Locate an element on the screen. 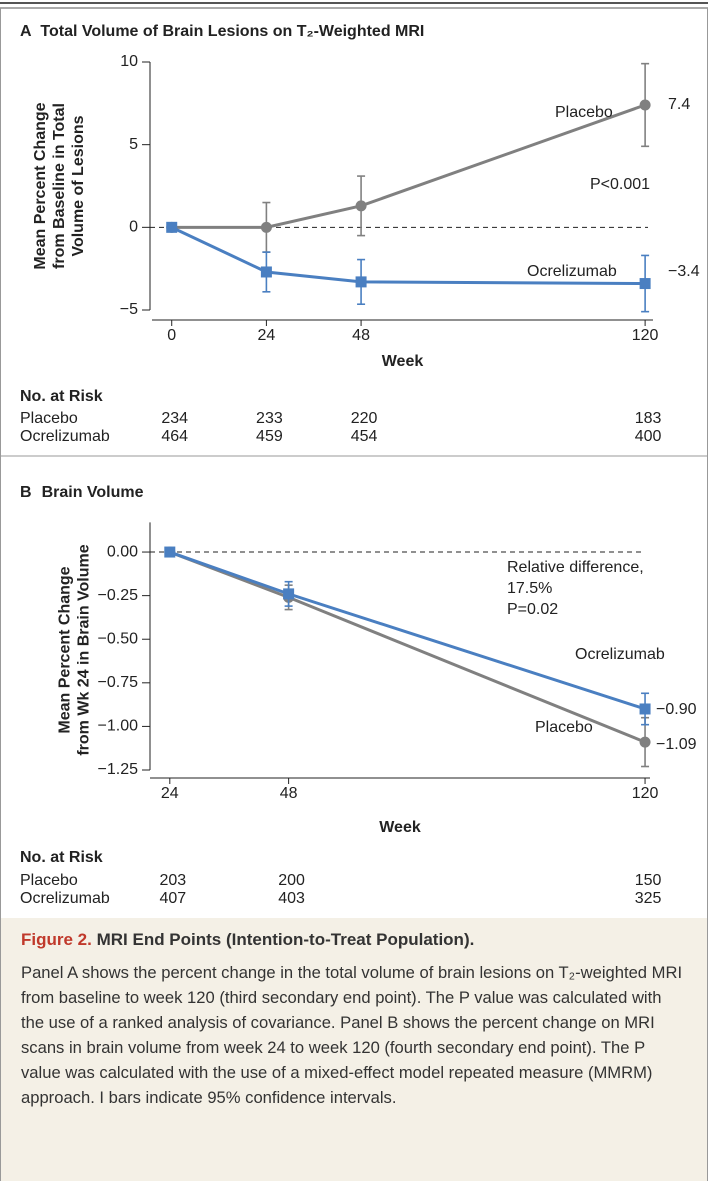 Image resolution: width=708 pixels, height=1181 pixels. y-axis-label: from Baseline in Total is located at coordinates (59, 186).